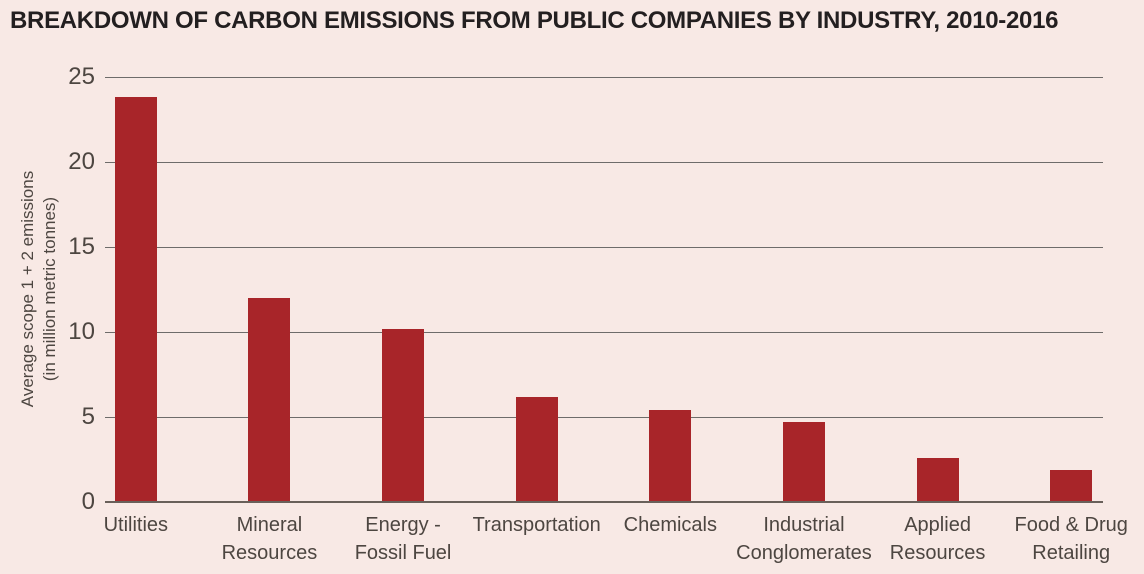 The height and width of the screenshot is (574, 1144). Describe the element at coordinates (937, 539) in the screenshot. I see `x-category-label-applied-resources: Applied Resources` at that location.